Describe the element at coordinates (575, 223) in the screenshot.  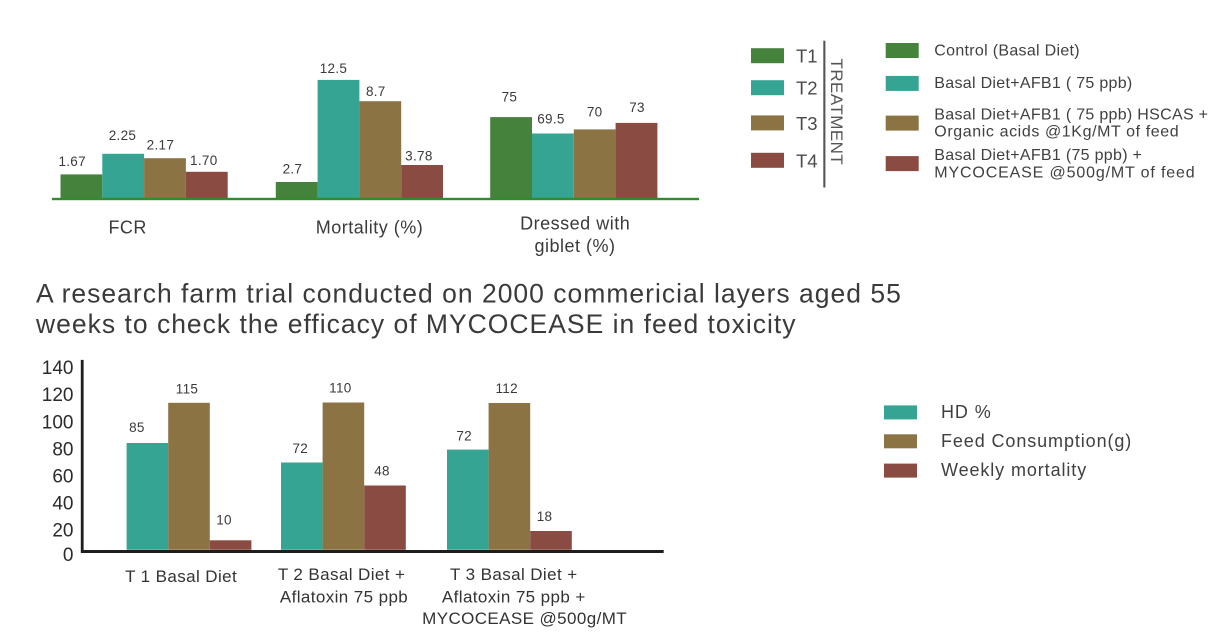
I see `svg-text: Dressed with` at that location.